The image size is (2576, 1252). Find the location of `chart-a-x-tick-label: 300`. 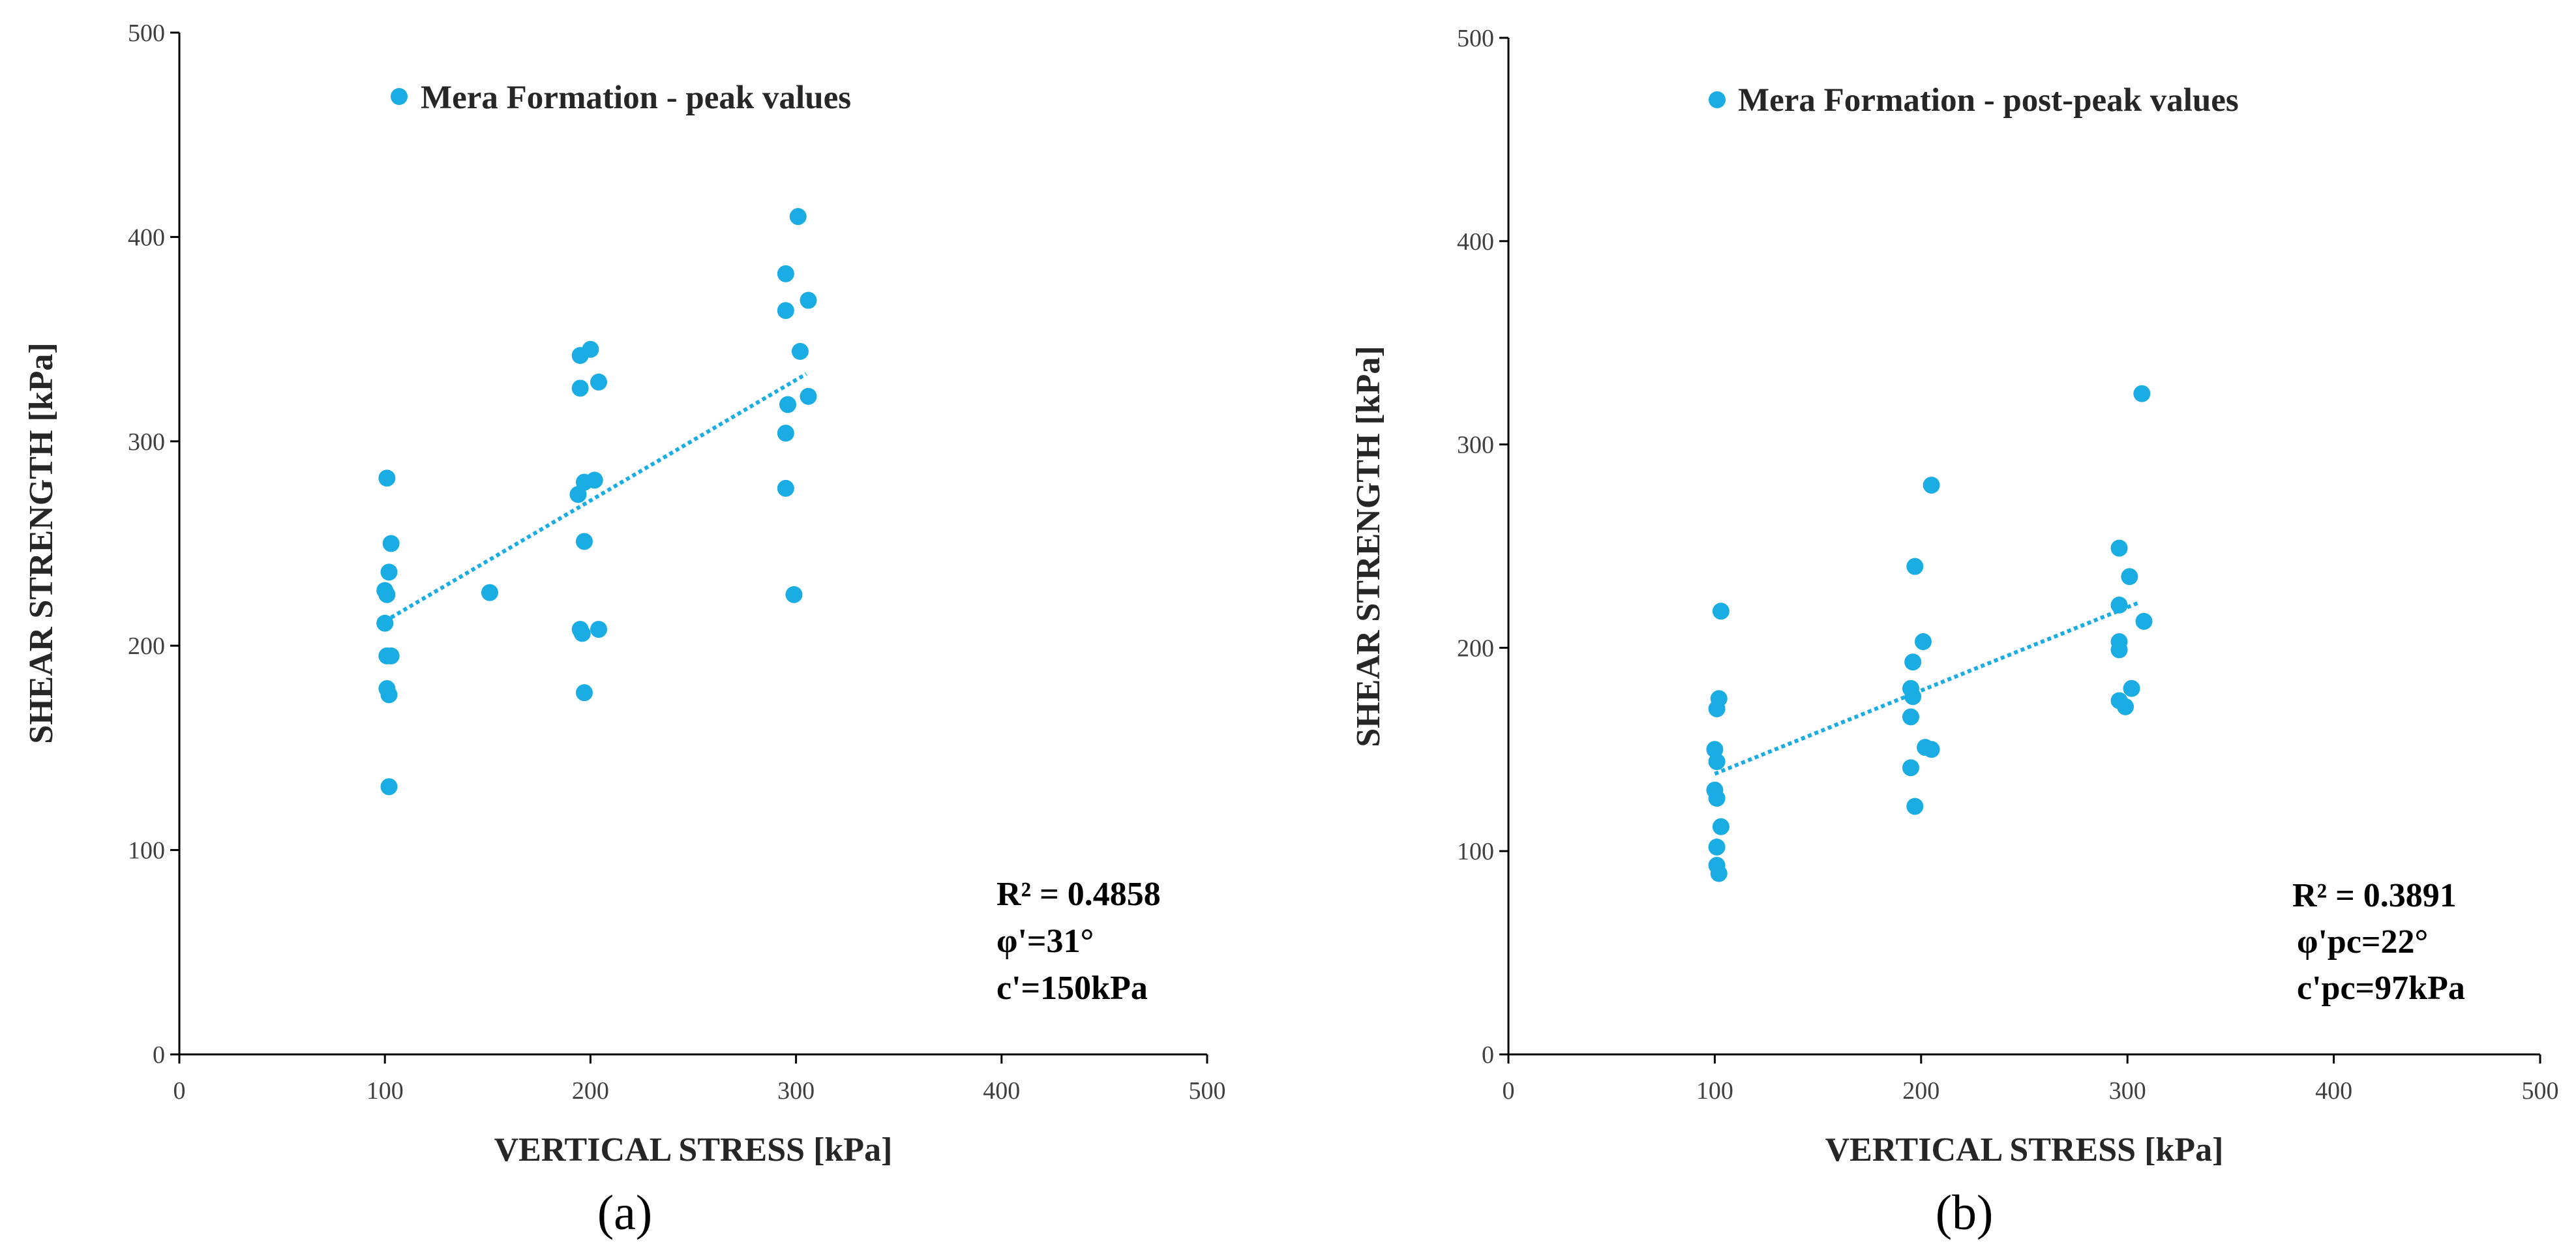

chart-a-x-tick-label: 300 is located at coordinates (796, 1091).